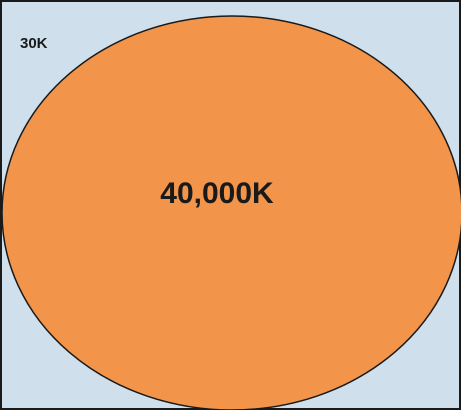 Image resolution: width=461 pixels, height=410 pixels. What do you see at coordinates (217, 193) in the screenshot?
I see `inner-label: 40,000K` at bounding box center [217, 193].